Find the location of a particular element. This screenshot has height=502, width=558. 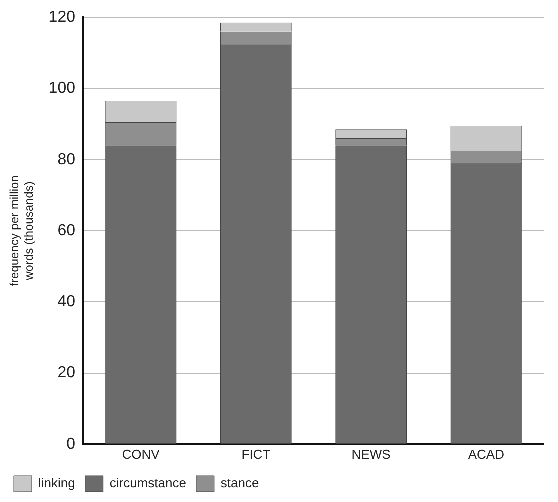

legend-label: circumstance is located at coordinates (148, 483).